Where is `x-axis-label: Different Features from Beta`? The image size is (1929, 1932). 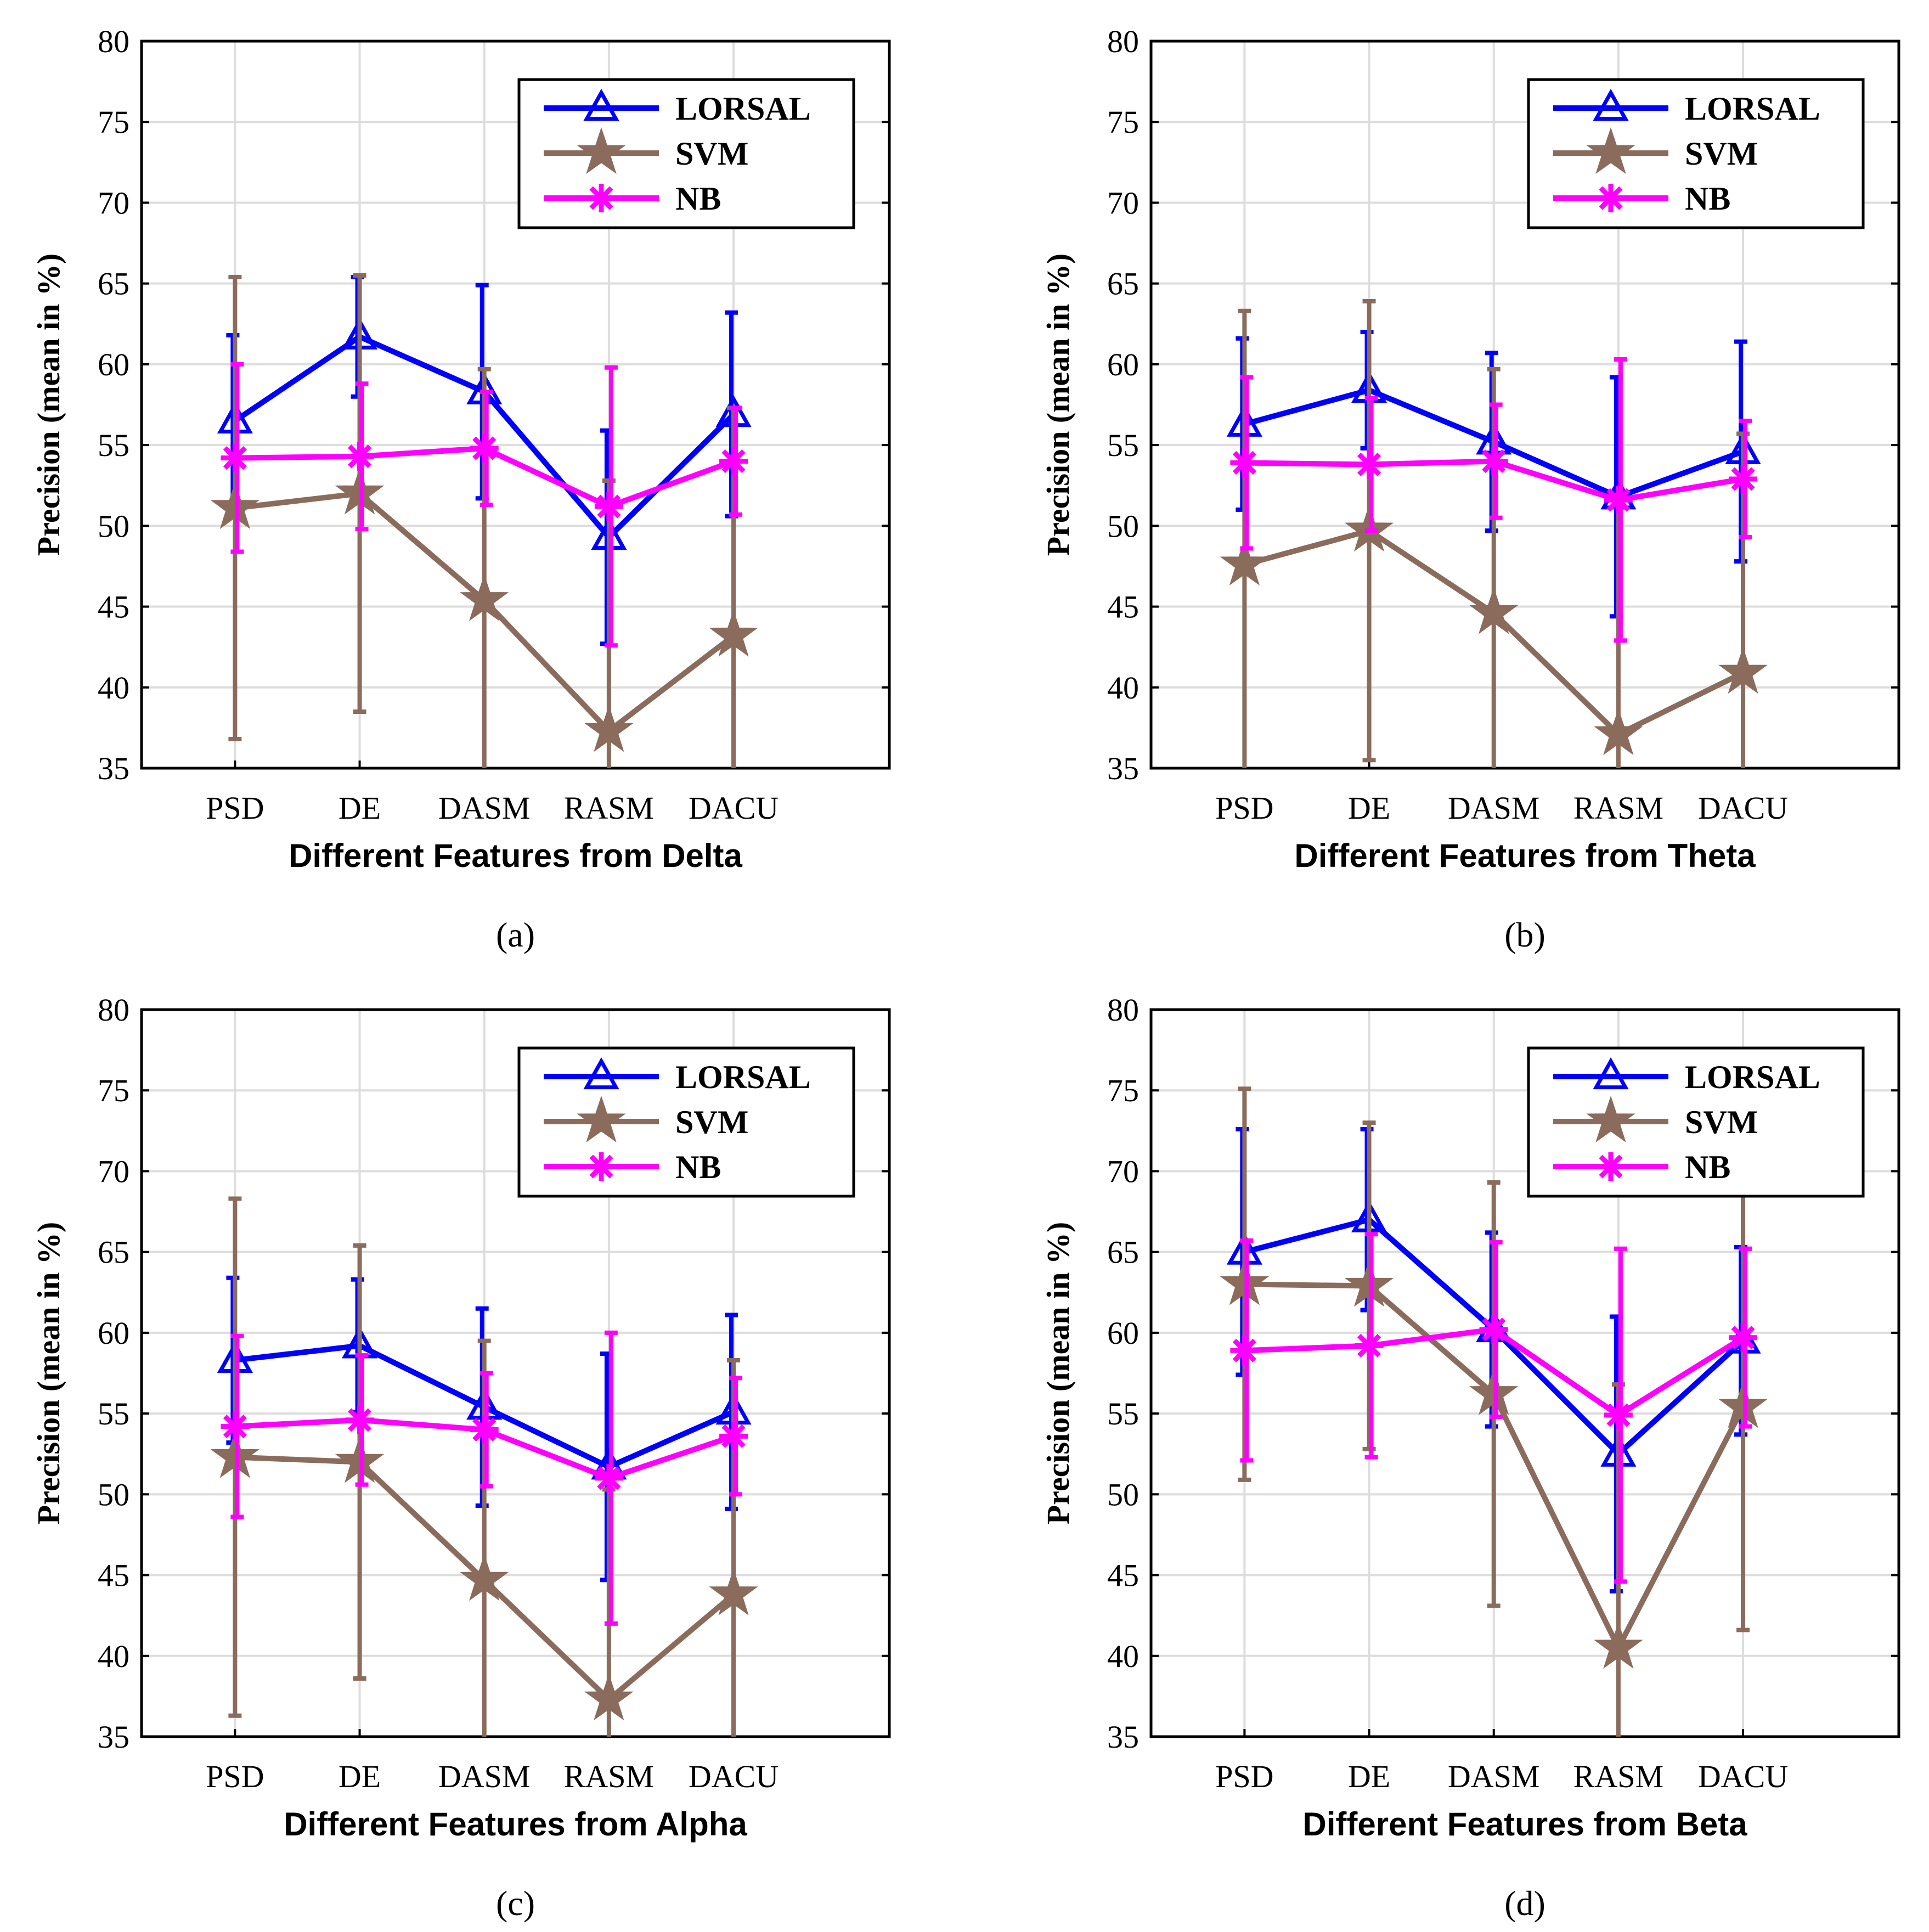
x-axis-label: Different Features from Beta is located at coordinates (1524, 1825).